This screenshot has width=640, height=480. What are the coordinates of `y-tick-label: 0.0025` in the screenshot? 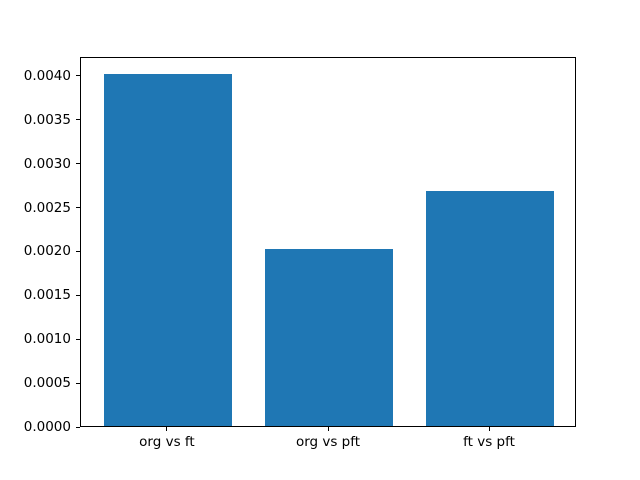 It's located at (47, 207).